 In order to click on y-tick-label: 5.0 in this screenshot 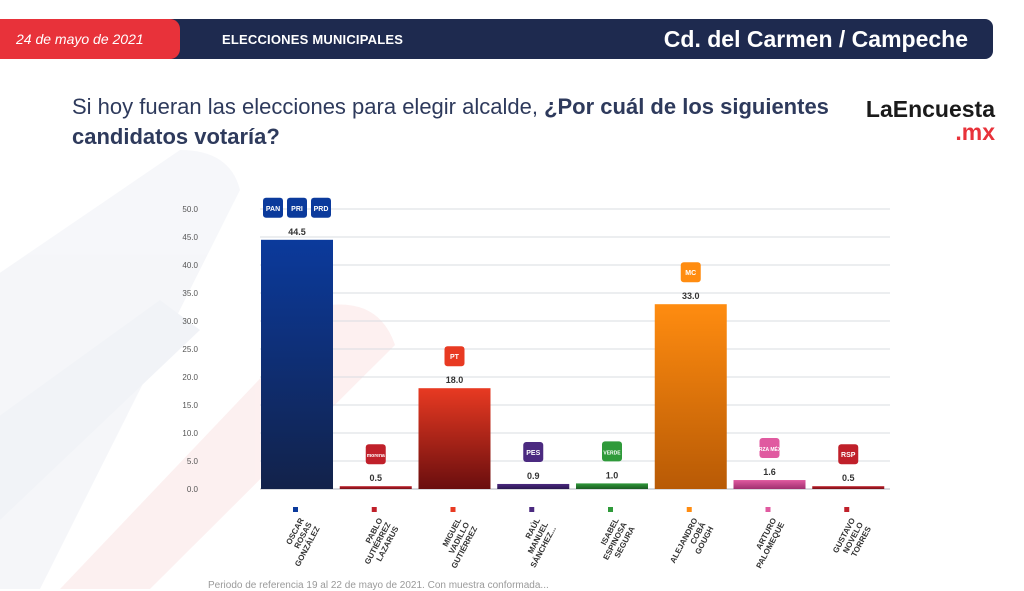, I will do `click(193, 461)`.